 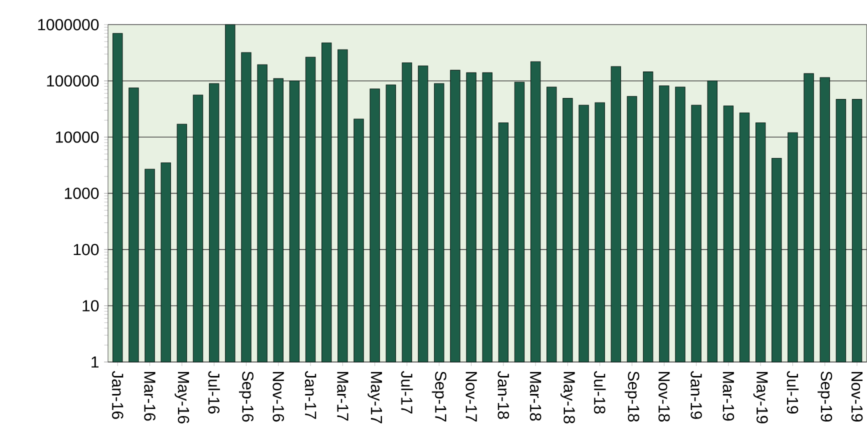 What do you see at coordinates (86, 250) in the screenshot?
I see `y-tick-label: 100` at bounding box center [86, 250].